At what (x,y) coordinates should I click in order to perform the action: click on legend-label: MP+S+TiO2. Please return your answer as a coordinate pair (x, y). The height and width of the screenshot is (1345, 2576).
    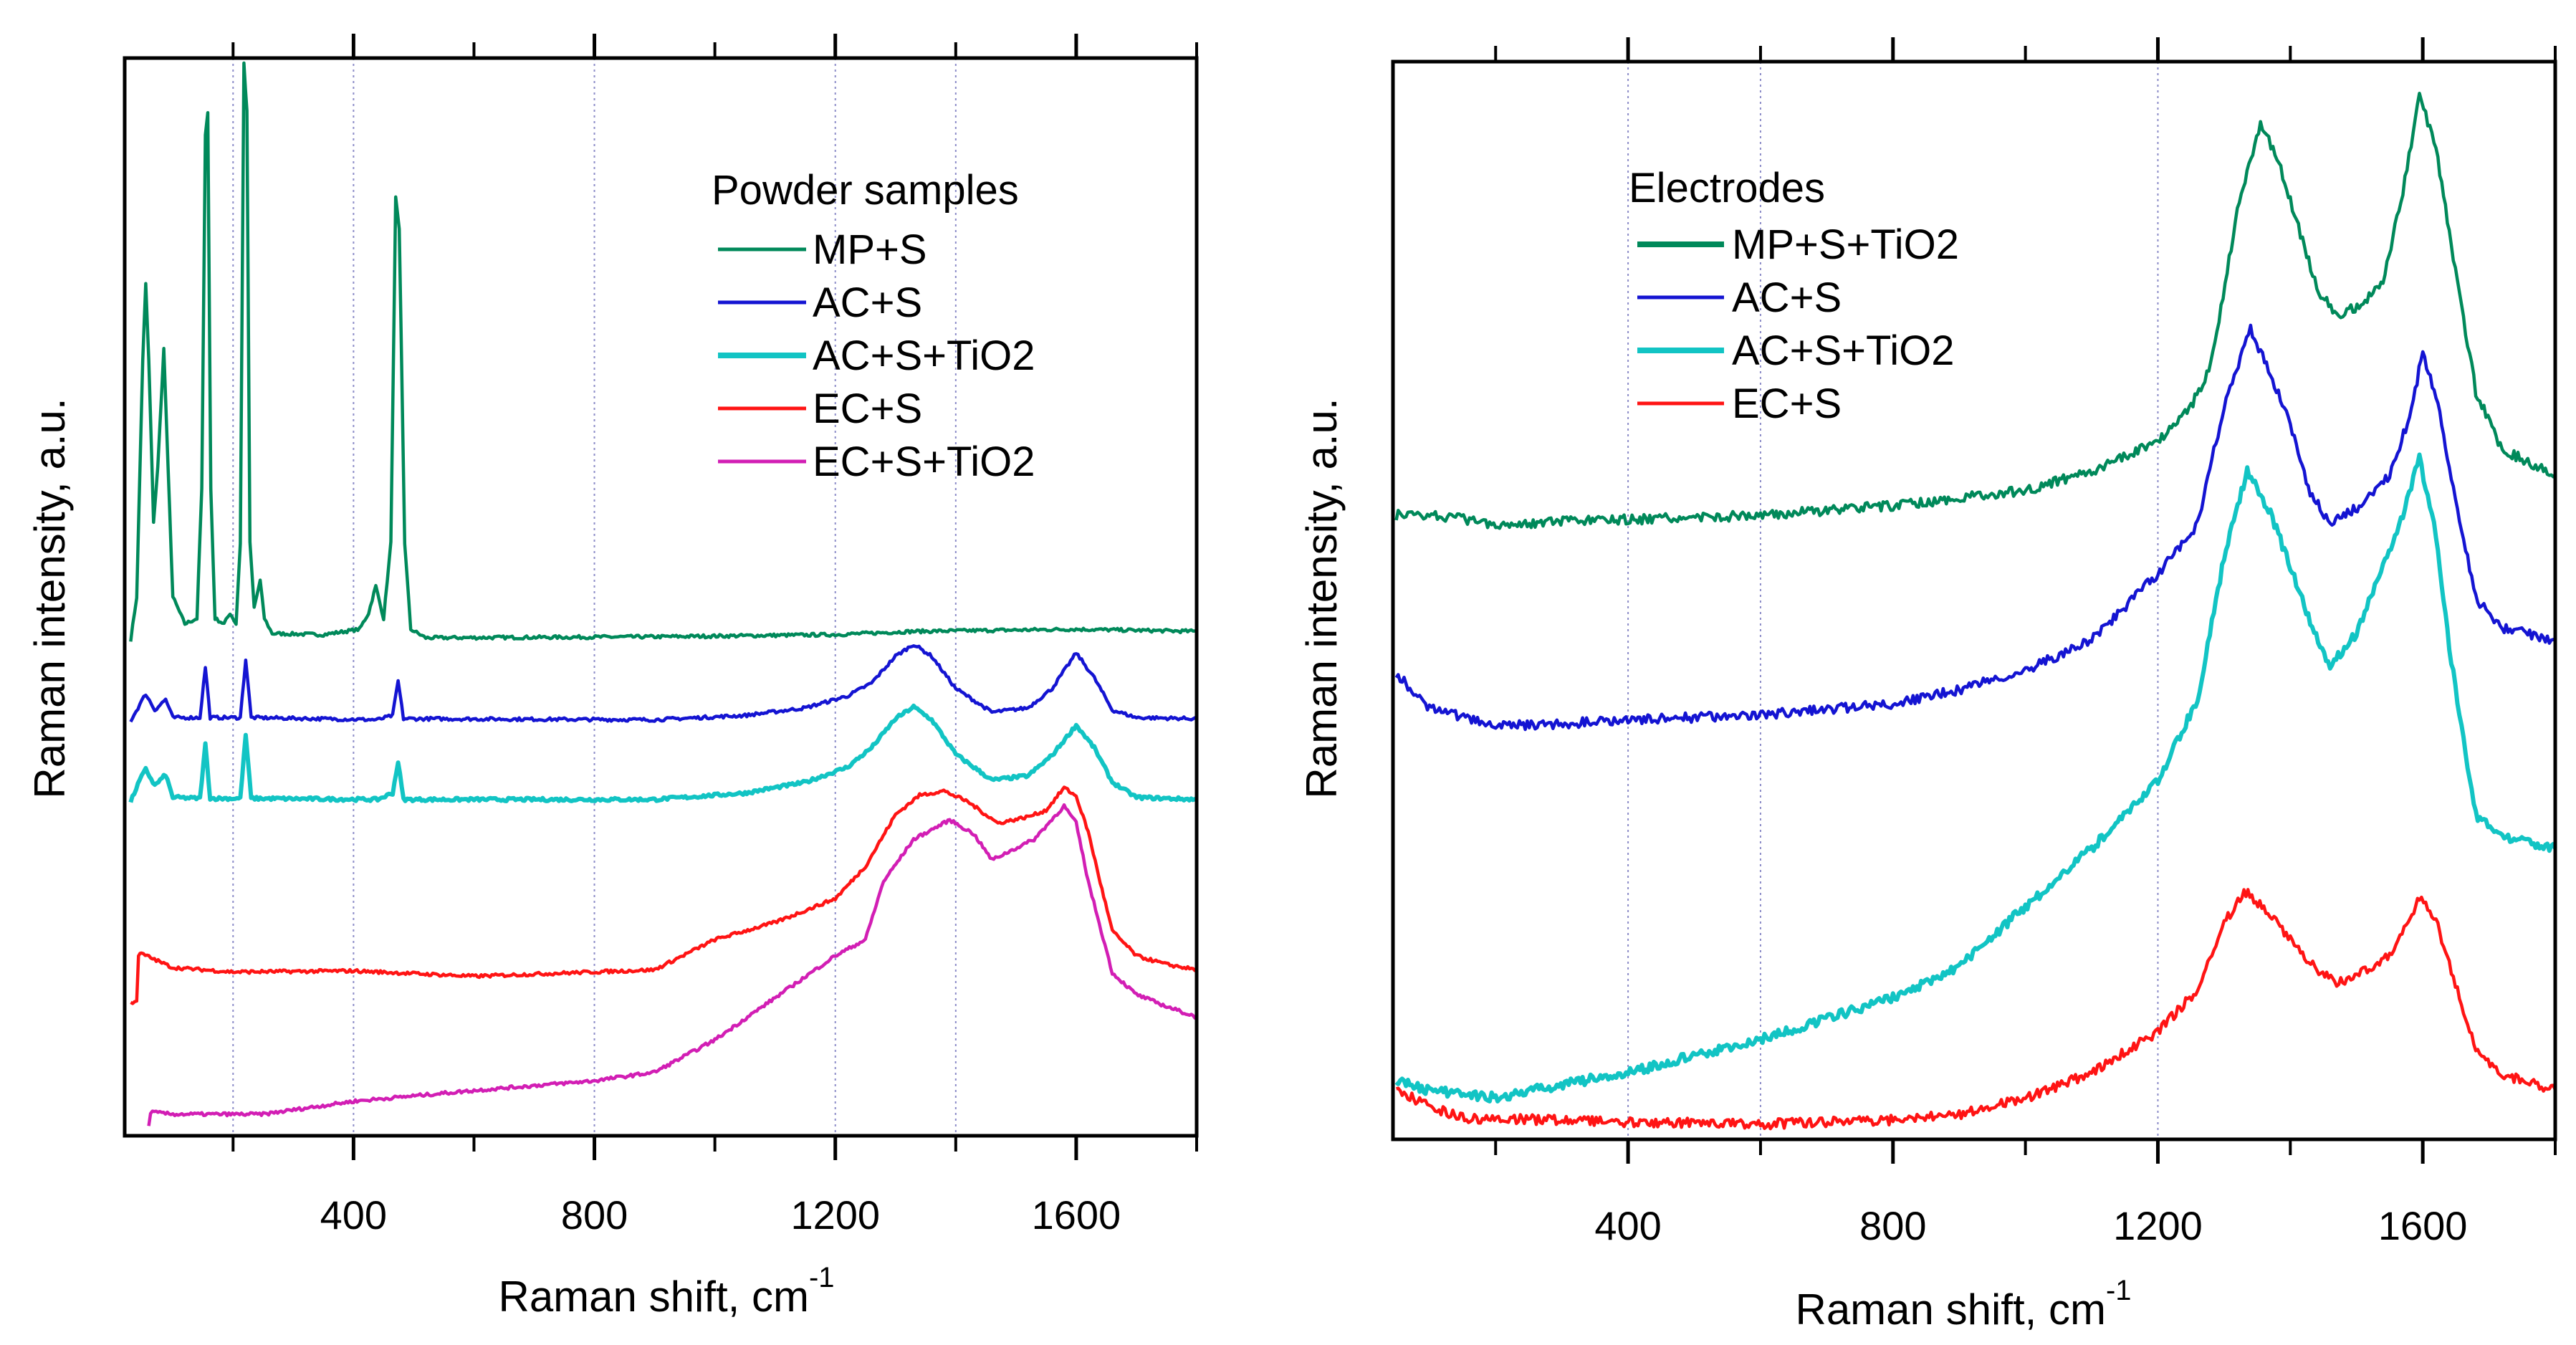
    Looking at the image, I should click on (1845, 244).